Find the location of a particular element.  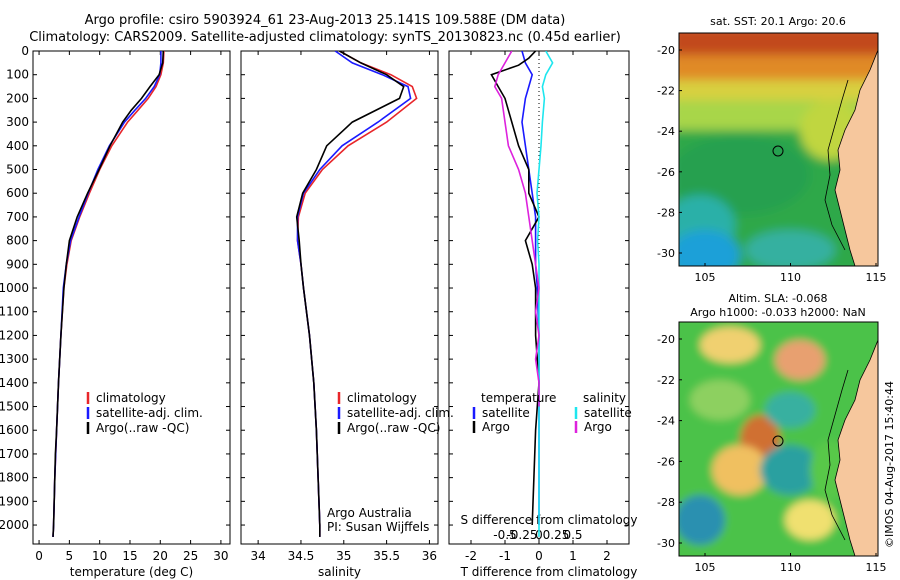

depth-tick-label: 300 is located at coordinates (17, 122).